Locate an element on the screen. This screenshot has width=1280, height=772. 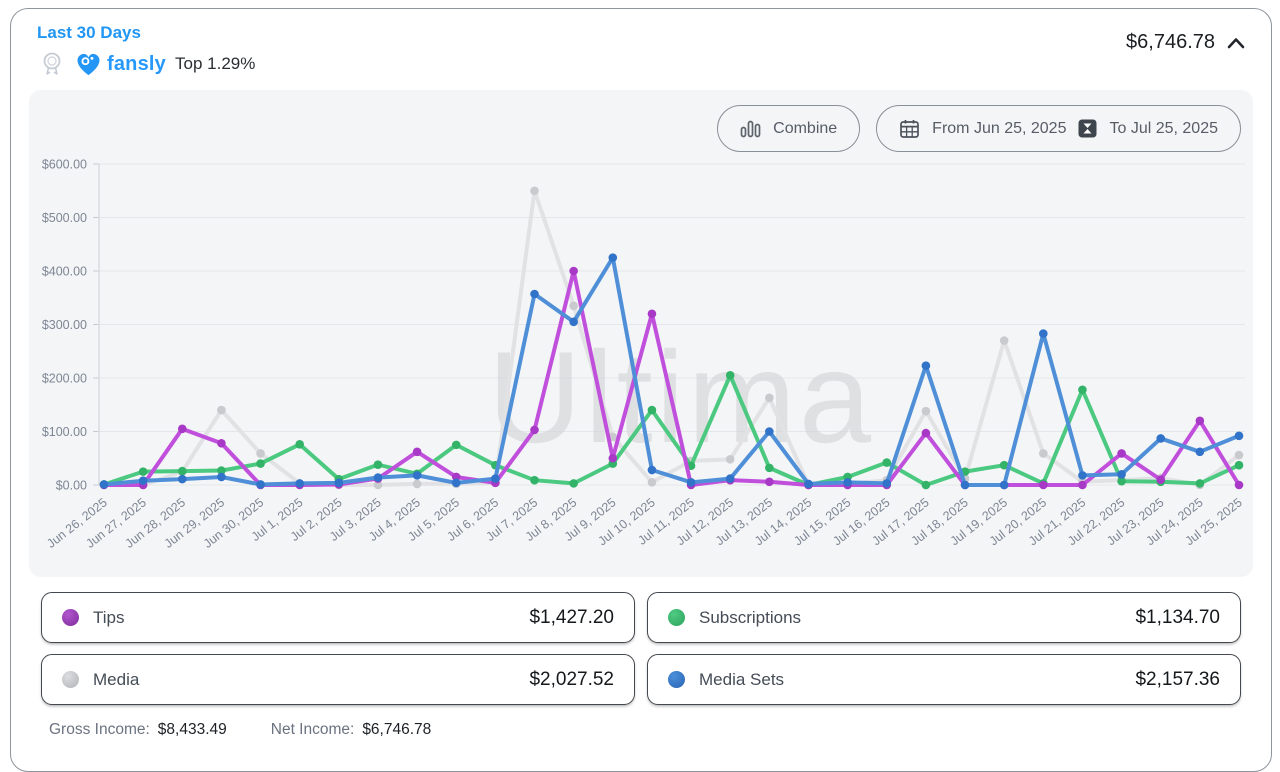
svg-text: $600.00 is located at coordinates (64, 165).